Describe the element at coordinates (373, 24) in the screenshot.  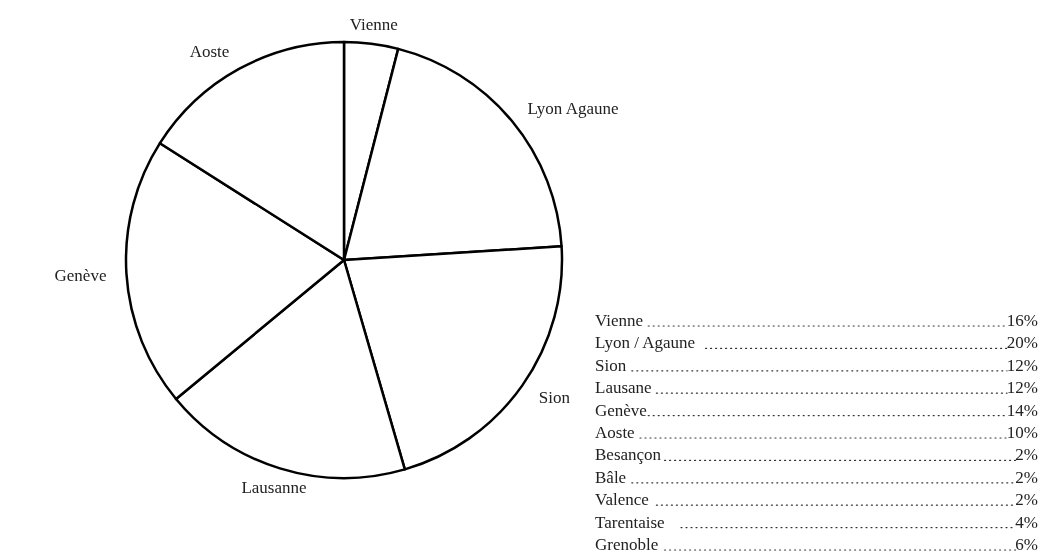
I see `slice-label: Vienne` at that location.